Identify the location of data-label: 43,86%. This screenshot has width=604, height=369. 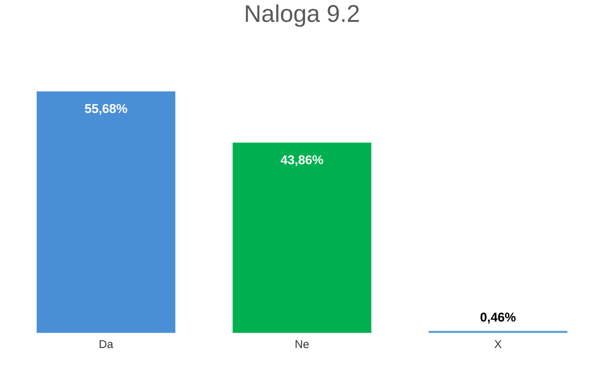
(302, 160).